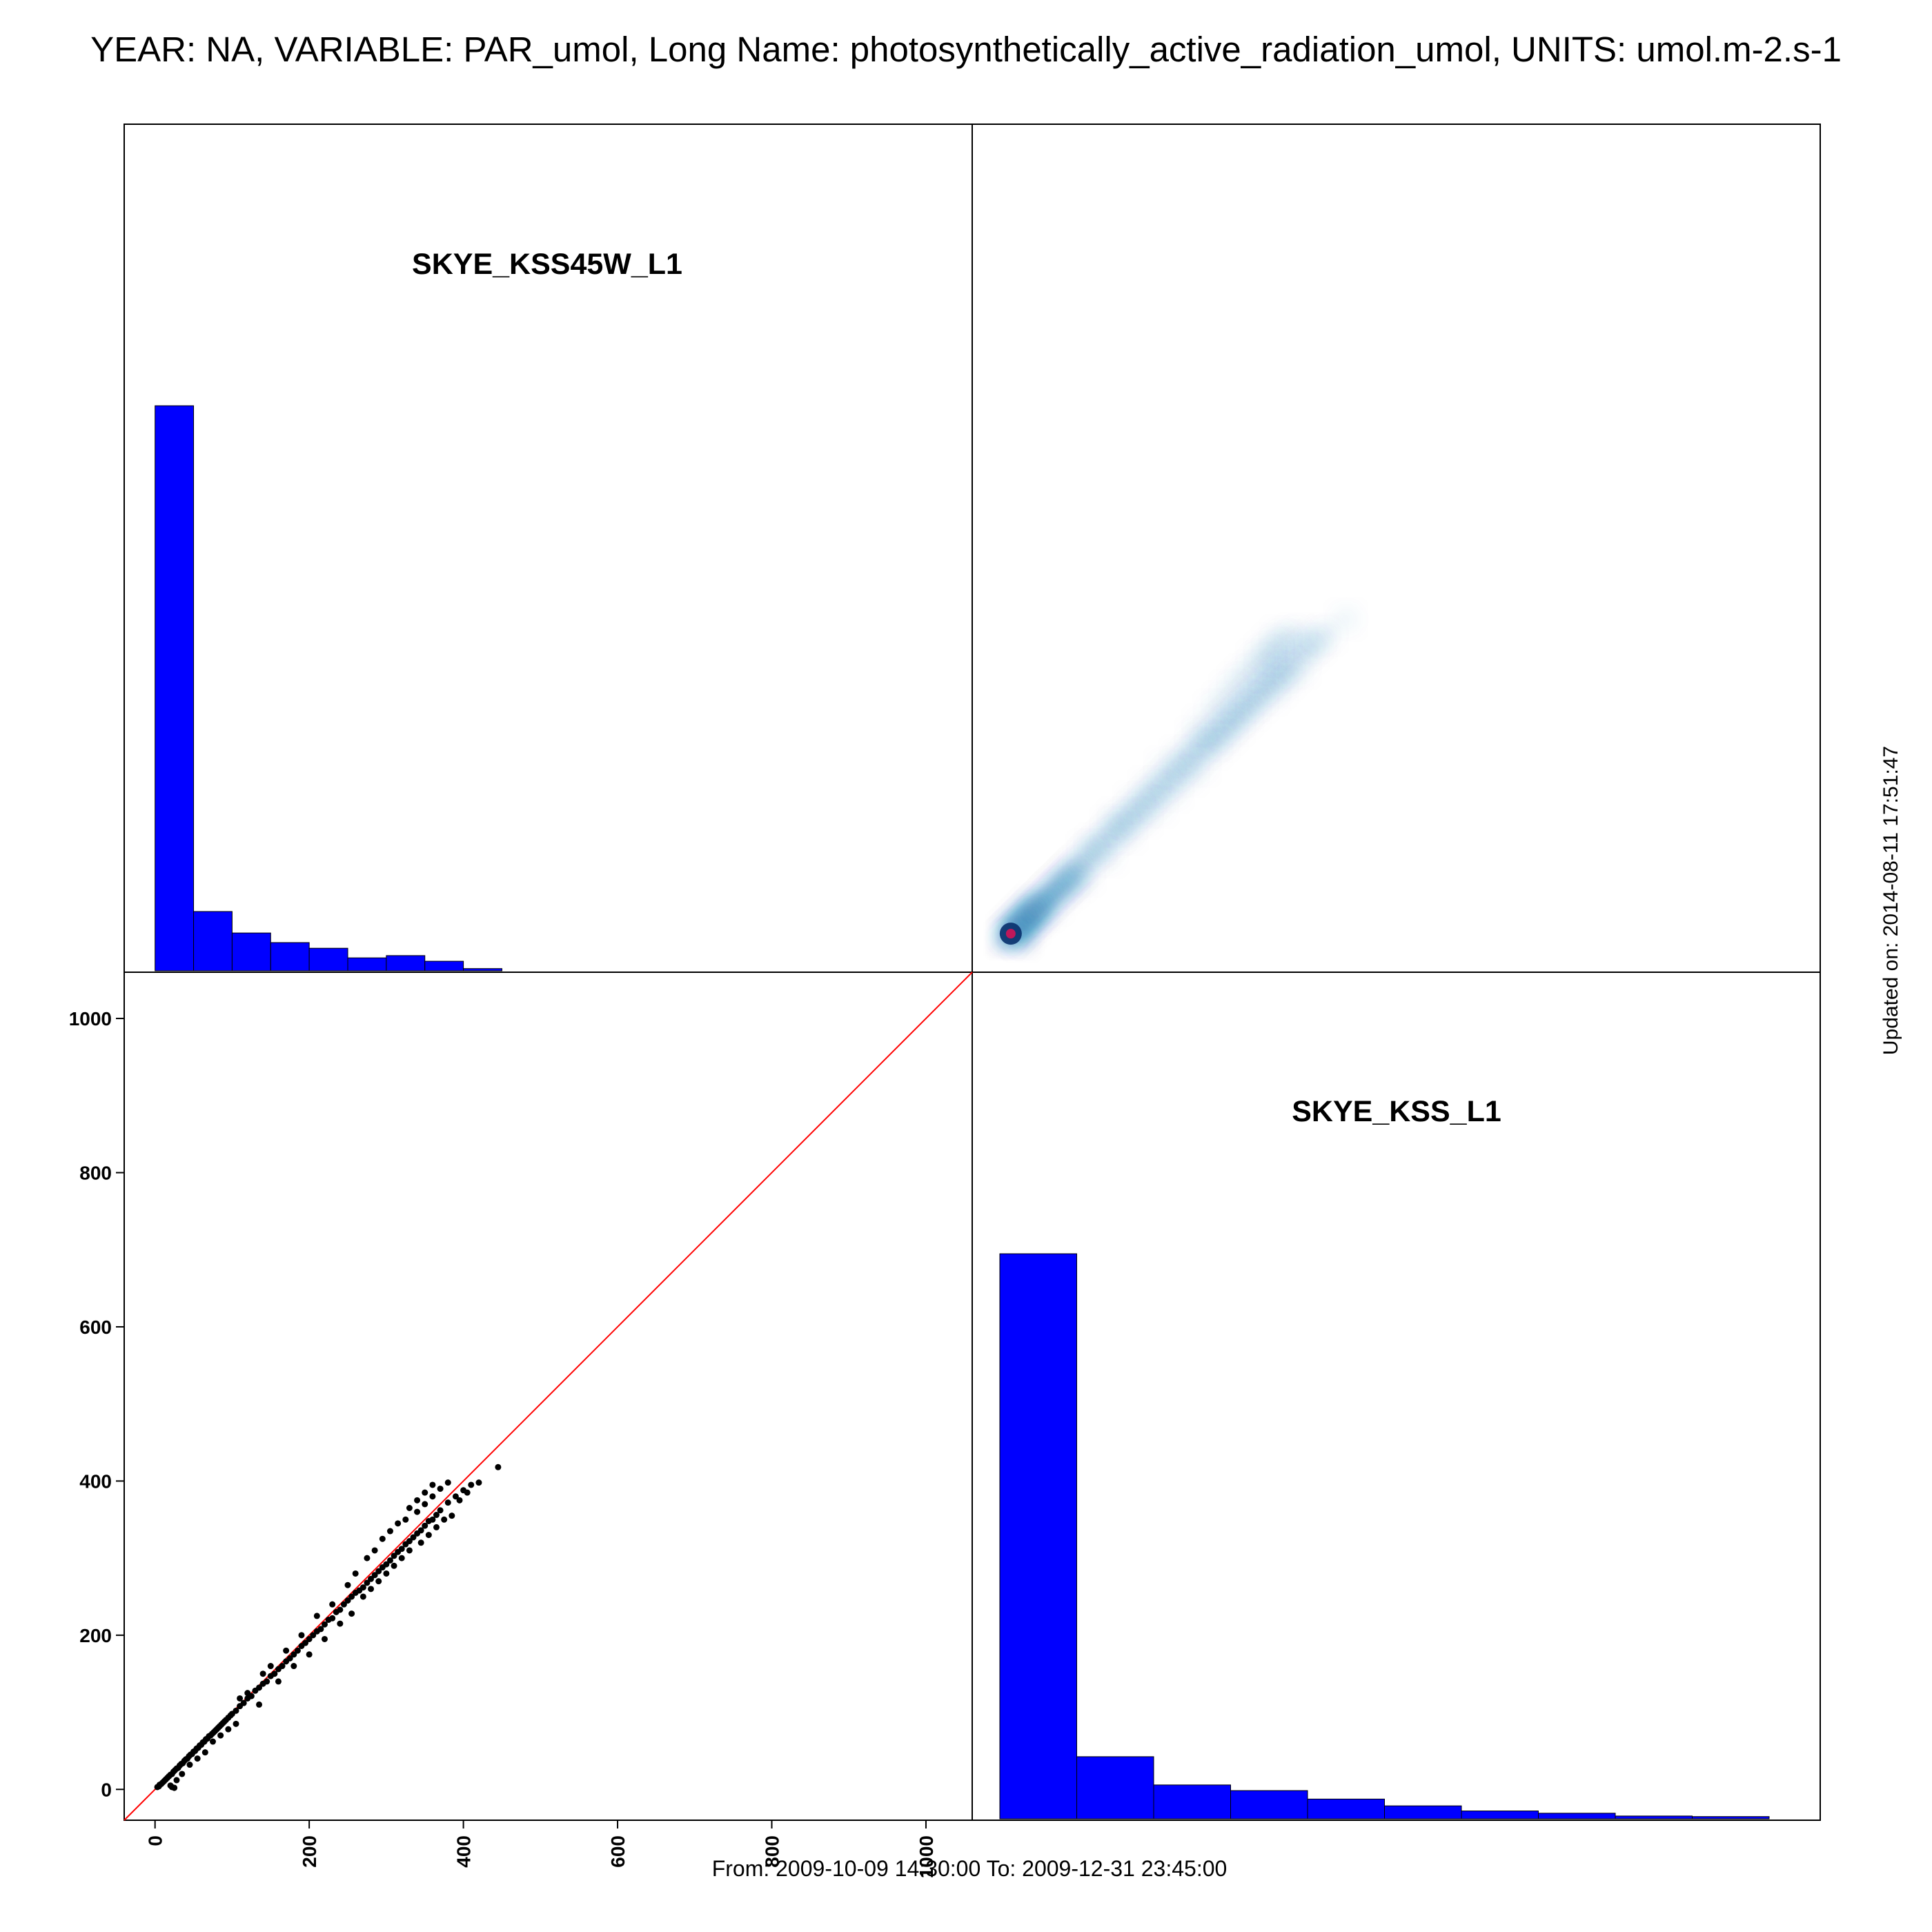  Describe the element at coordinates (95, 1635) in the screenshot. I see `y-tick-label: 200` at that location.